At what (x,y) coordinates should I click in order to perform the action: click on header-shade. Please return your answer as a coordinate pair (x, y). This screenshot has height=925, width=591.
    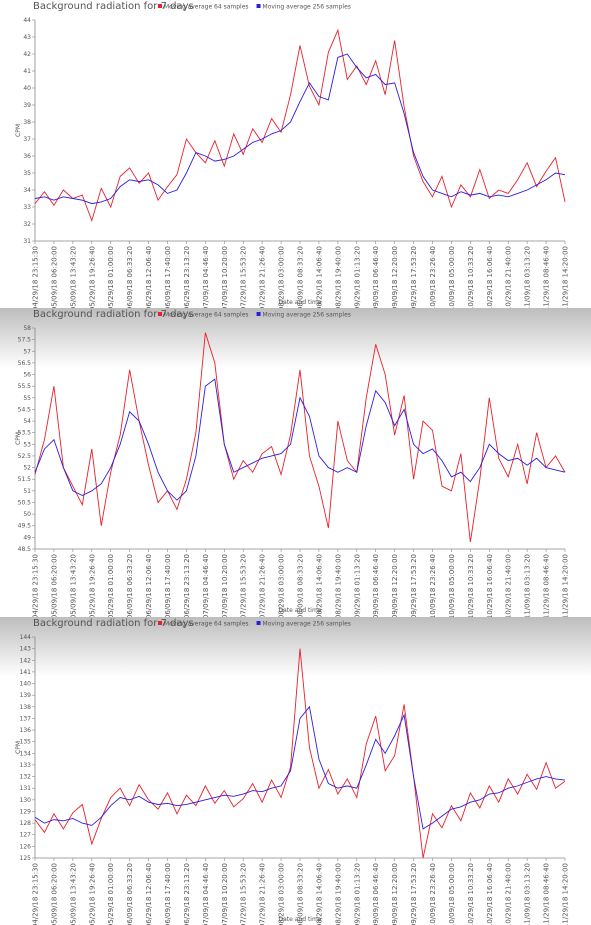
    Looking at the image, I should click on (295, 647).